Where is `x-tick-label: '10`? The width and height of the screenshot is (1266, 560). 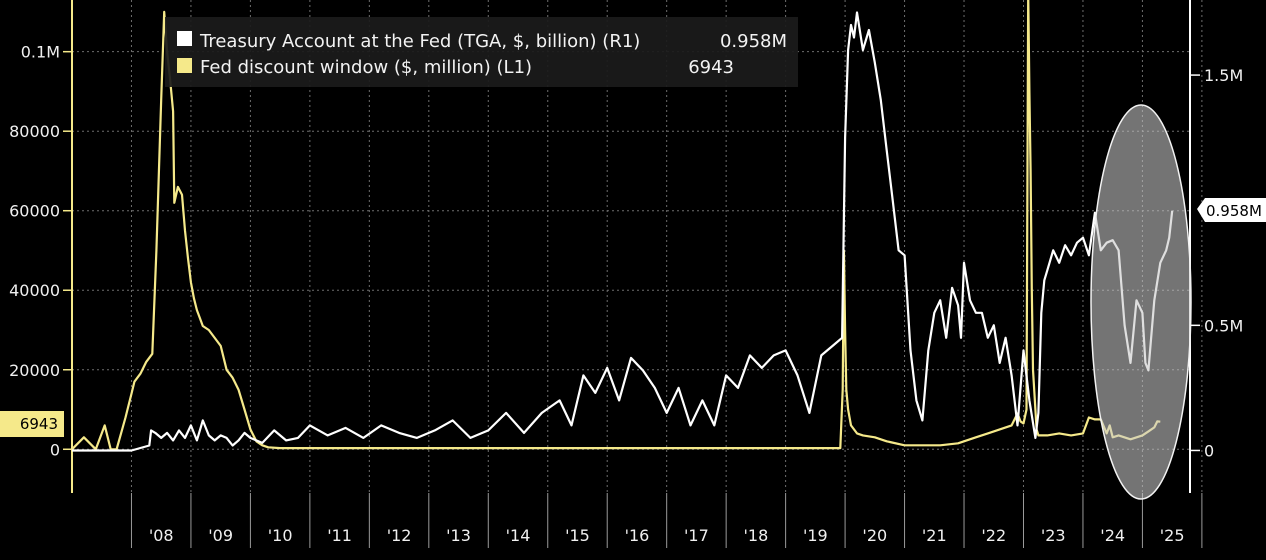 x-tick-label: '10 is located at coordinates (280, 535).